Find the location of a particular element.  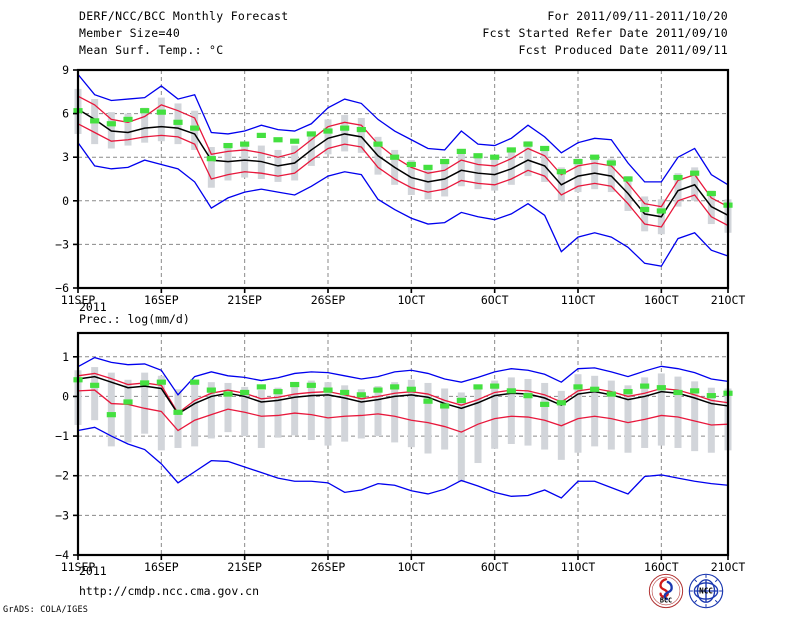

y-tick-label: 3 is located at coordinates (65, 157).